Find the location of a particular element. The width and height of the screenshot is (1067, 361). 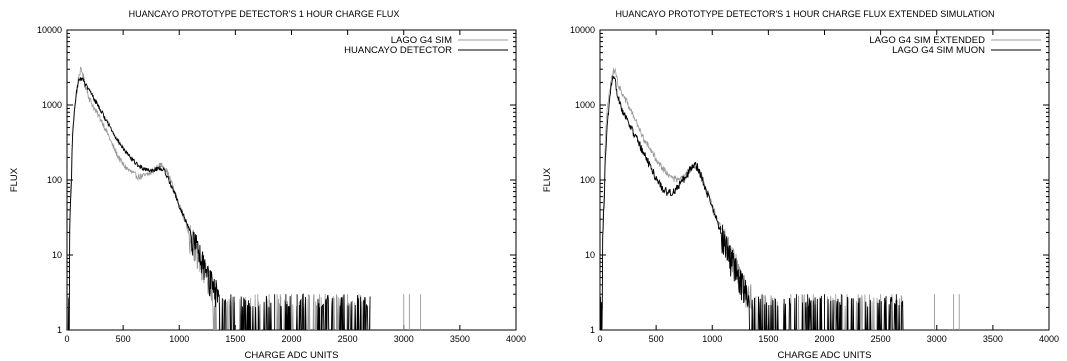

legend-label: LAGO G4 SIM MUON is located at coordinates (938, 50).